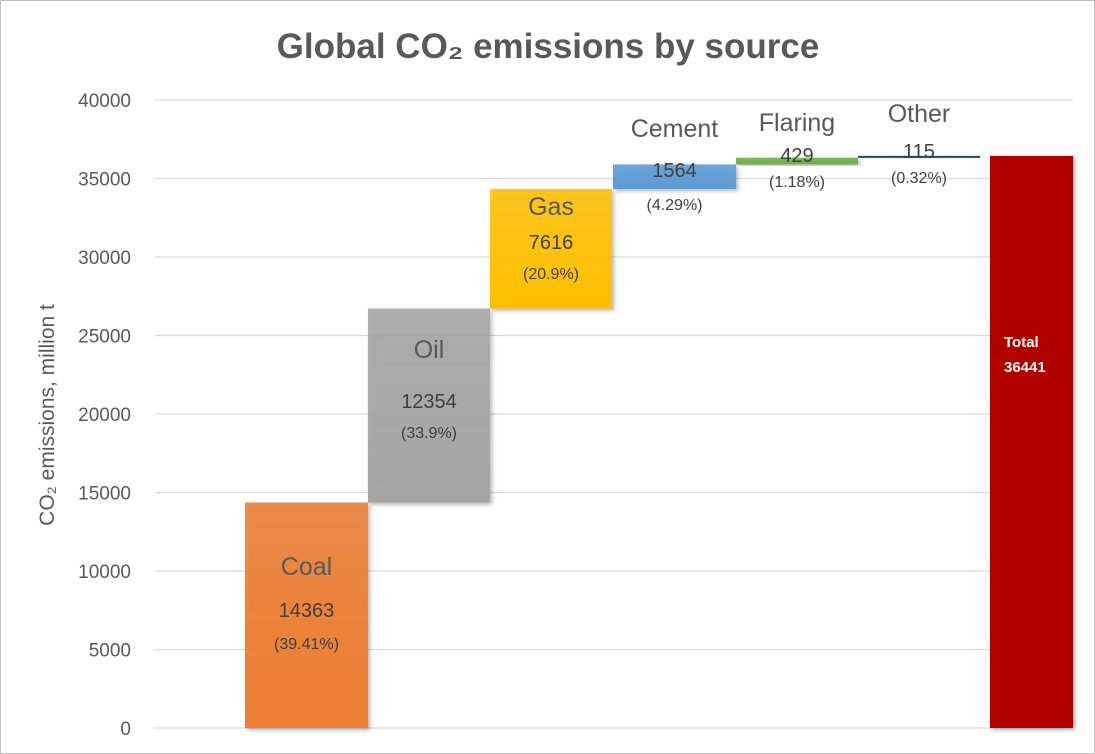  I want to click on category-label: Other, so click(919, 114).